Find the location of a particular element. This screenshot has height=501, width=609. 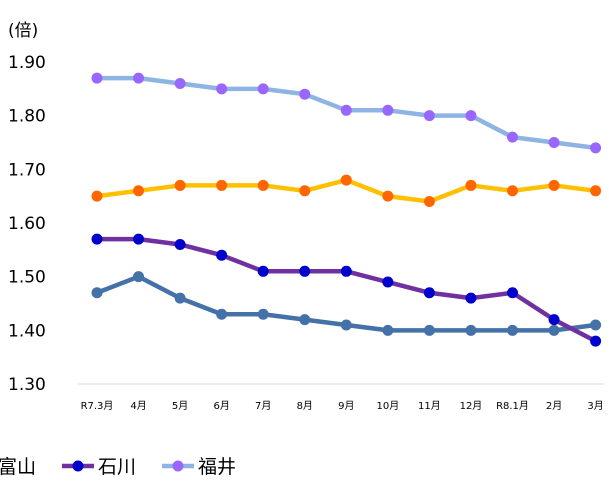

y-axis-unit-label: (倍) is located at coordinates (23, 31).